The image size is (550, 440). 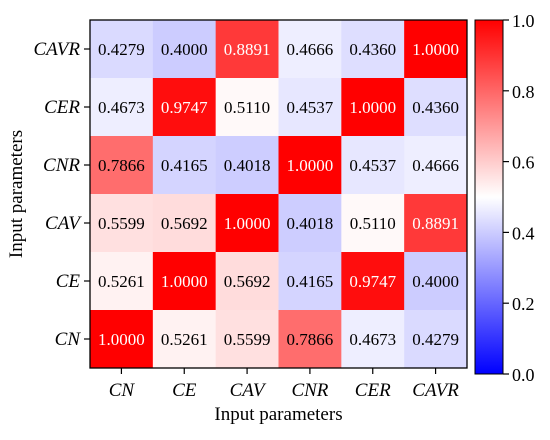 I want to click on x-axis-ticks: CN CE CAV CNR CER CAVR, so click(x=284, y=384).